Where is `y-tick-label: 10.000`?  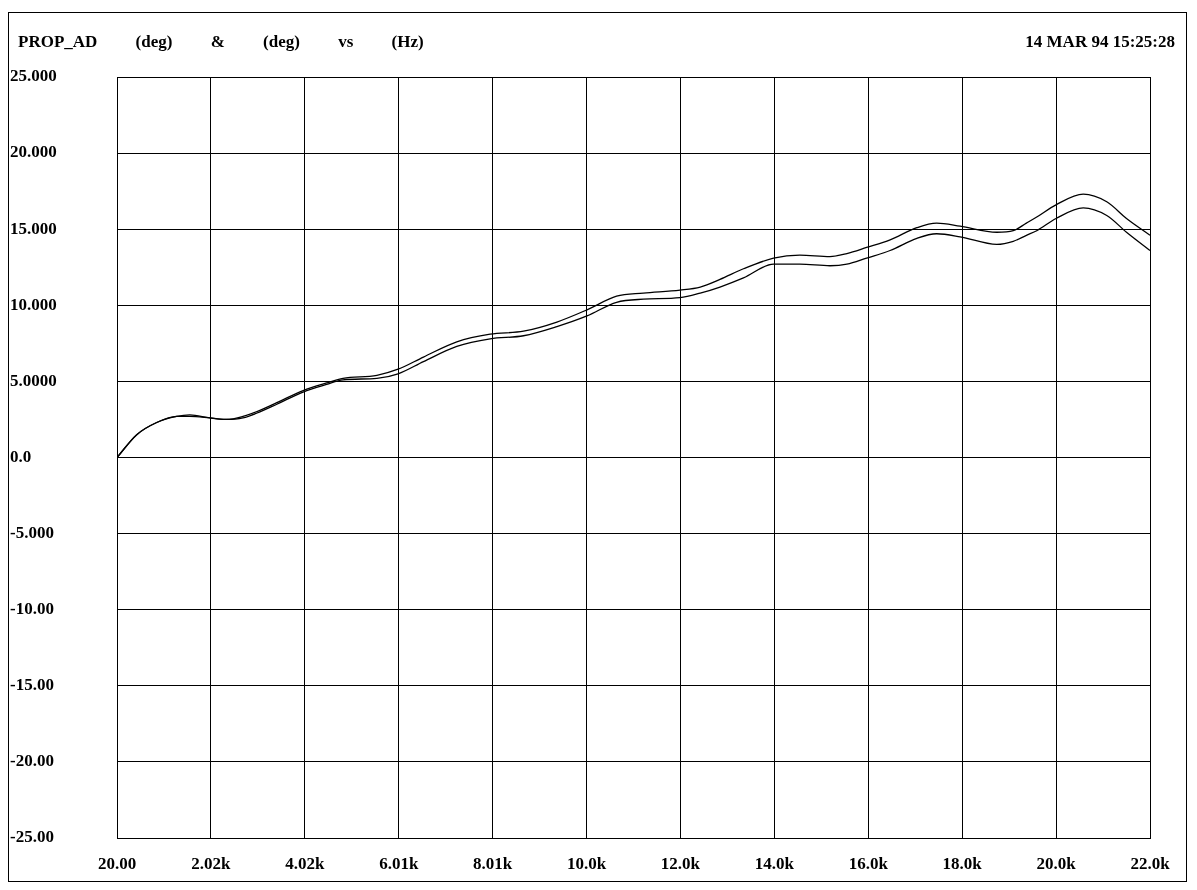
y-tick-label: 10.000 is located at coordinates (33, 304).